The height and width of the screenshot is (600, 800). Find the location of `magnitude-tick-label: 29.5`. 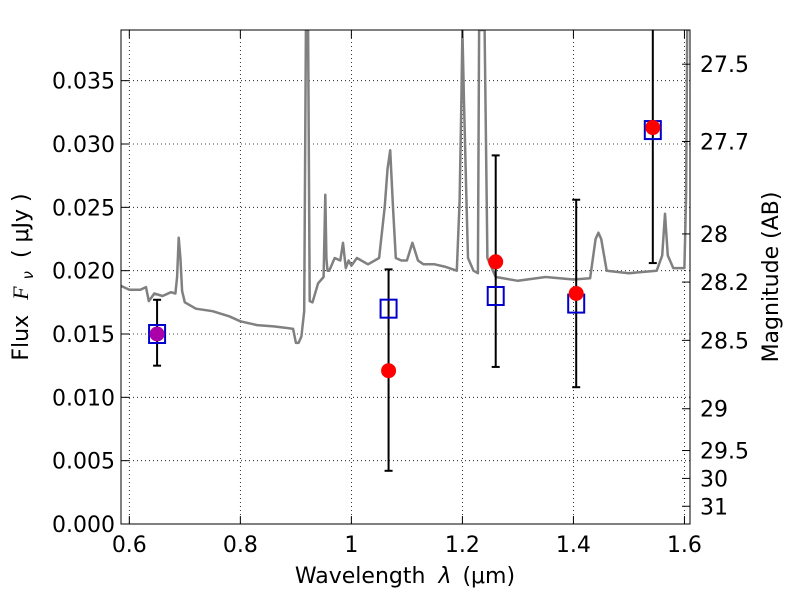

magnitude-tick-label: 29.5 is located at coordinates (724, 452).